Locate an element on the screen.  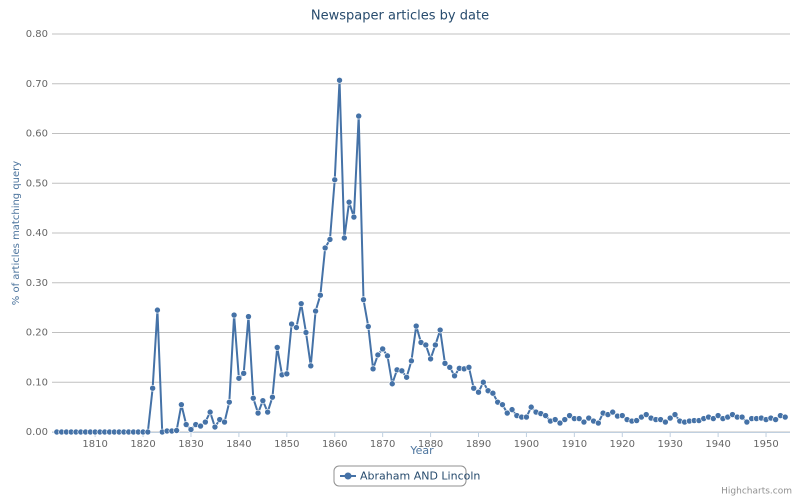
x-tick-label: 1810 is located at coordinates (94, 444).